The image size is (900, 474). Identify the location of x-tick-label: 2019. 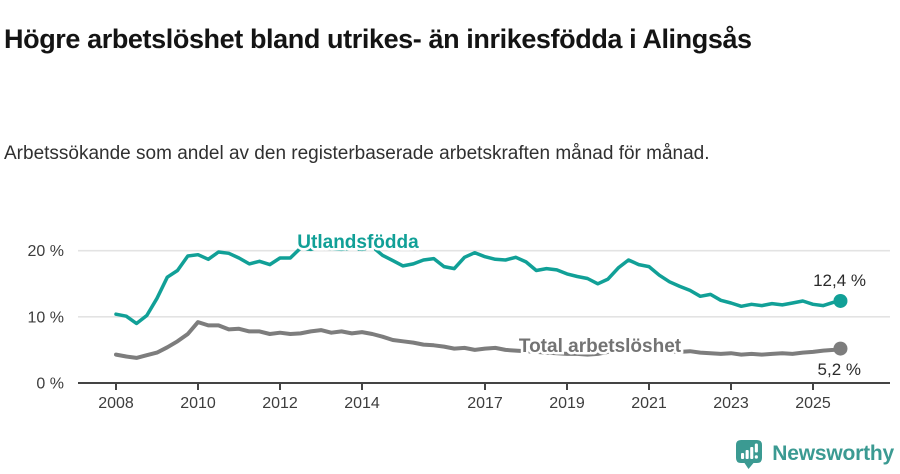
(567, 403).